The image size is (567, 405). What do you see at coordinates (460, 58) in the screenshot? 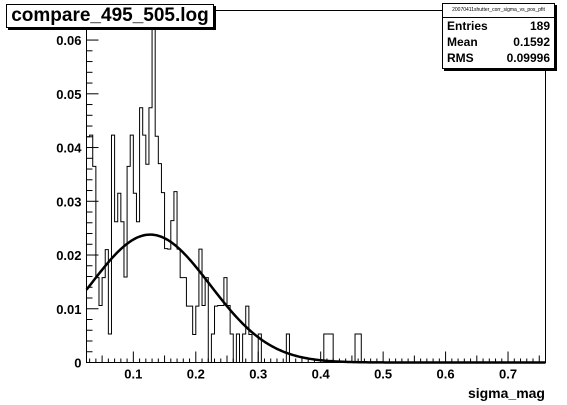
I see `stats-label: RMS` at bounding box center [460, 58].